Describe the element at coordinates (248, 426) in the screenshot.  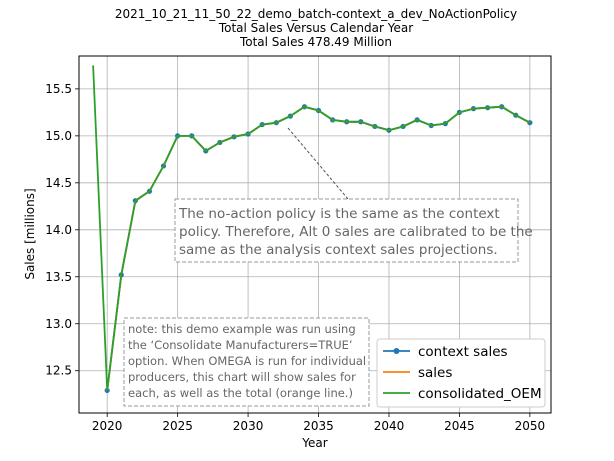
I see `x-tick-label: 2030` at that location.